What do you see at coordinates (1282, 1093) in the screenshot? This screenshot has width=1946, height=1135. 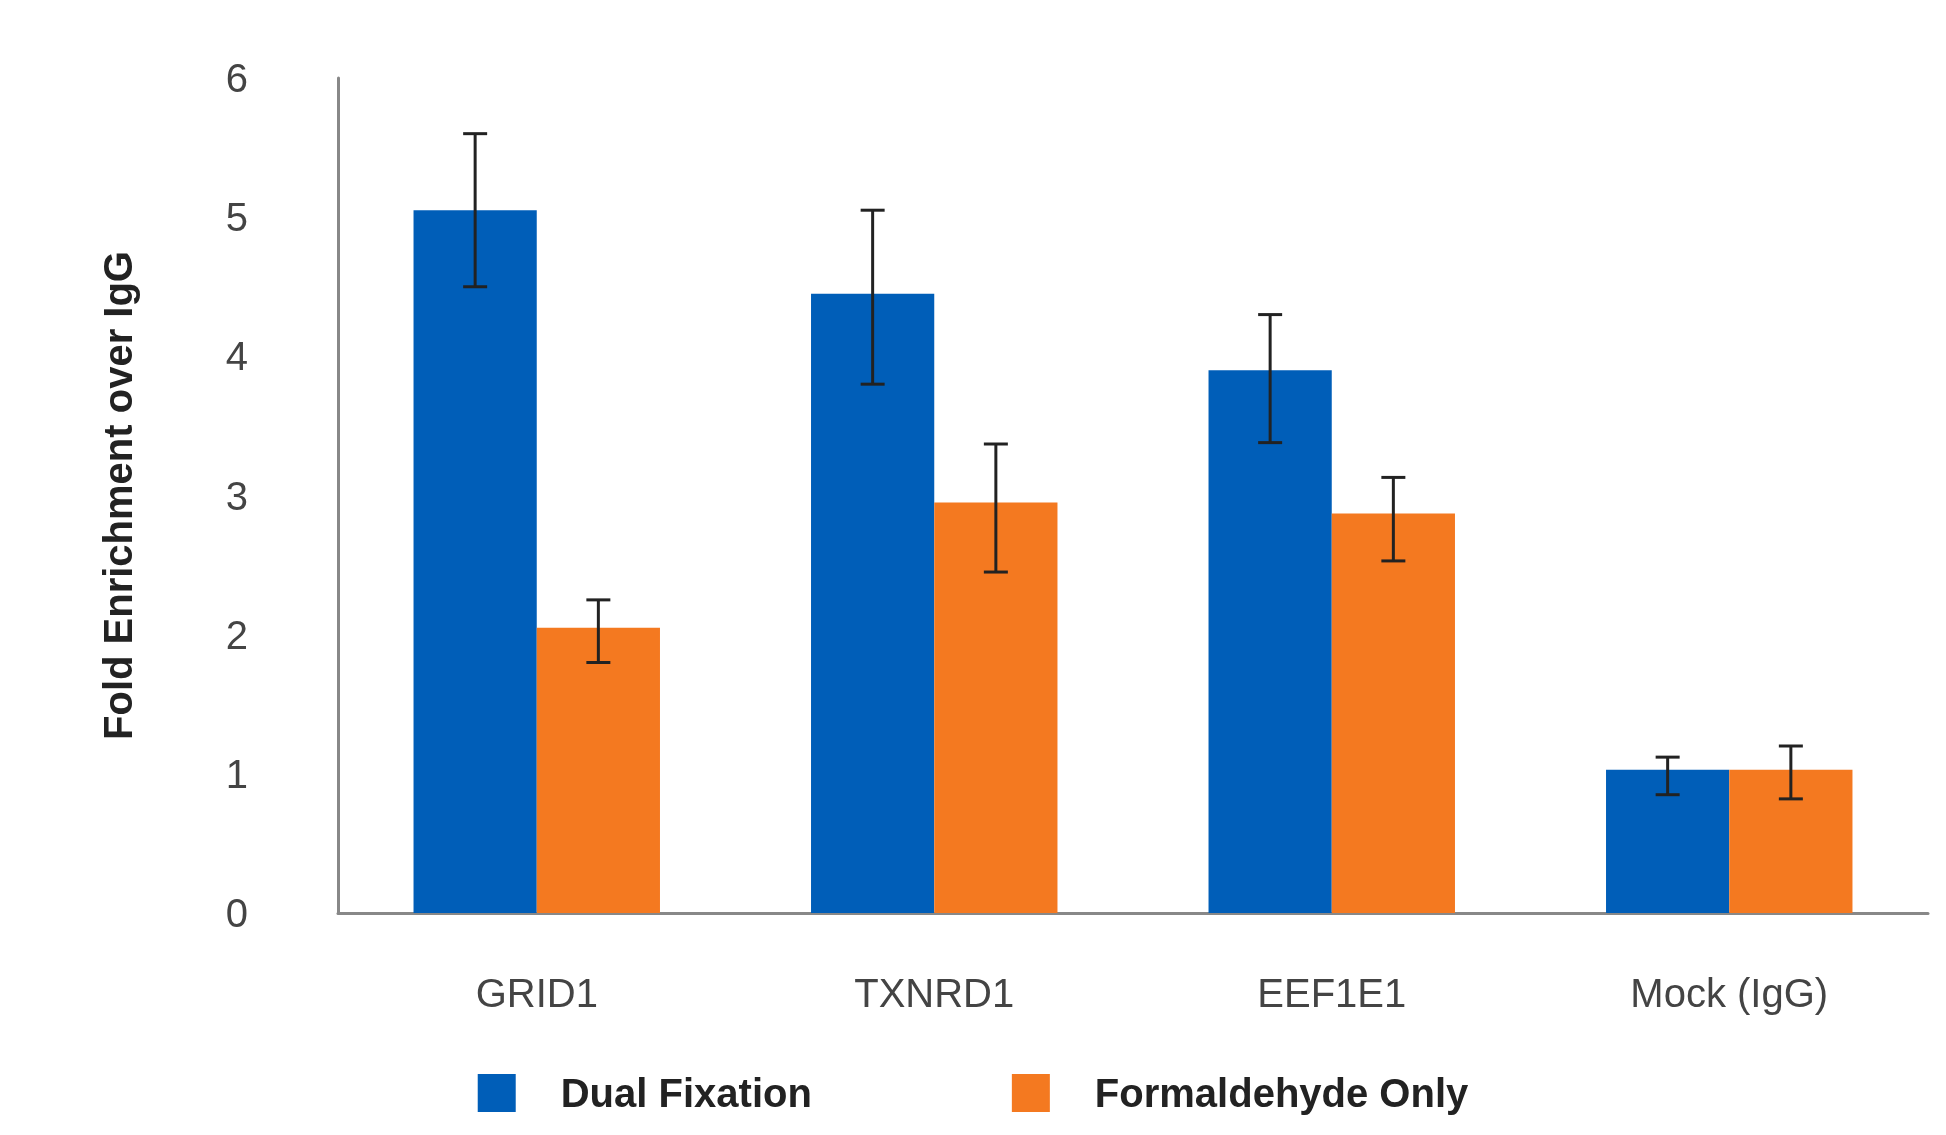 I see `legend-label: Formaldehyde Only` at bounding box center [1282, 1093].